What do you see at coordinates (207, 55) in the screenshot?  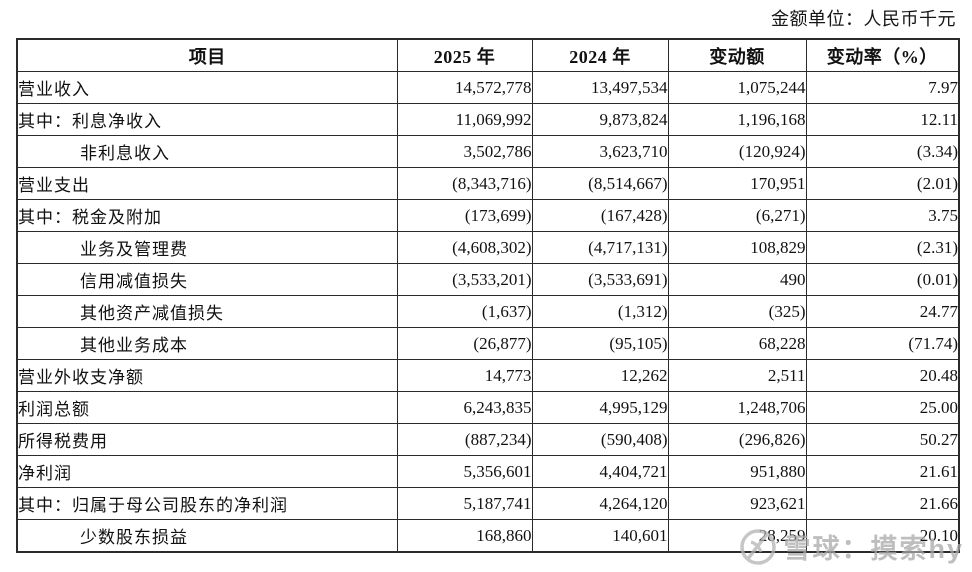 I see `column-header-item: 项目` at bounding box center [207, 55].